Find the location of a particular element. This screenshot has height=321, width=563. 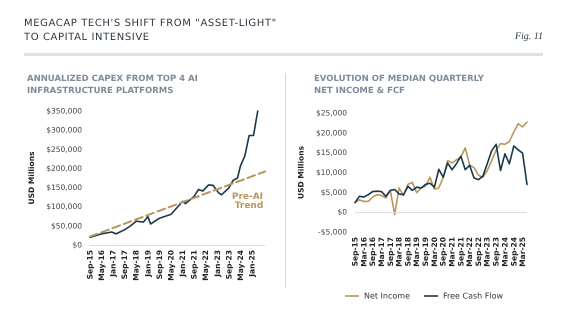

series-label: Pre-AI Trend is located at coordinates (249, 201).